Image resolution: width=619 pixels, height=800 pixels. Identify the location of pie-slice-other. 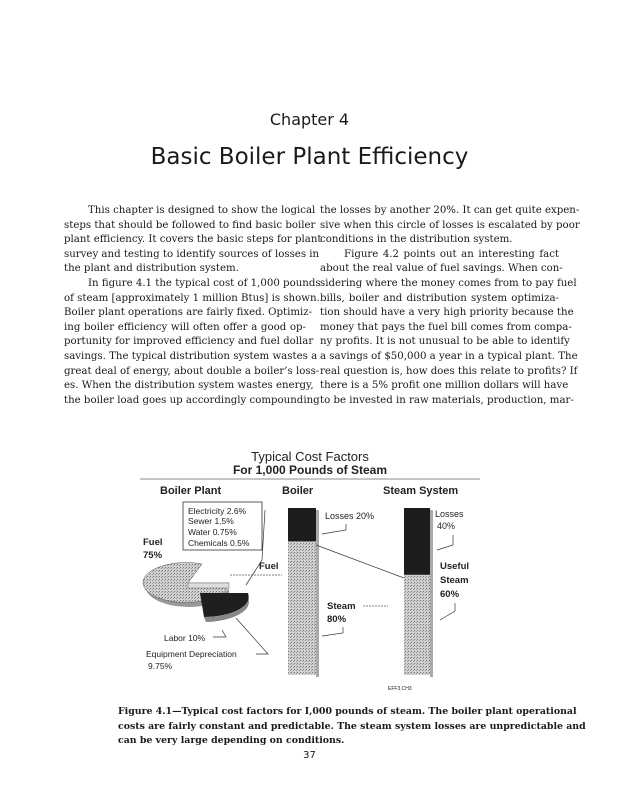
(224, 605).